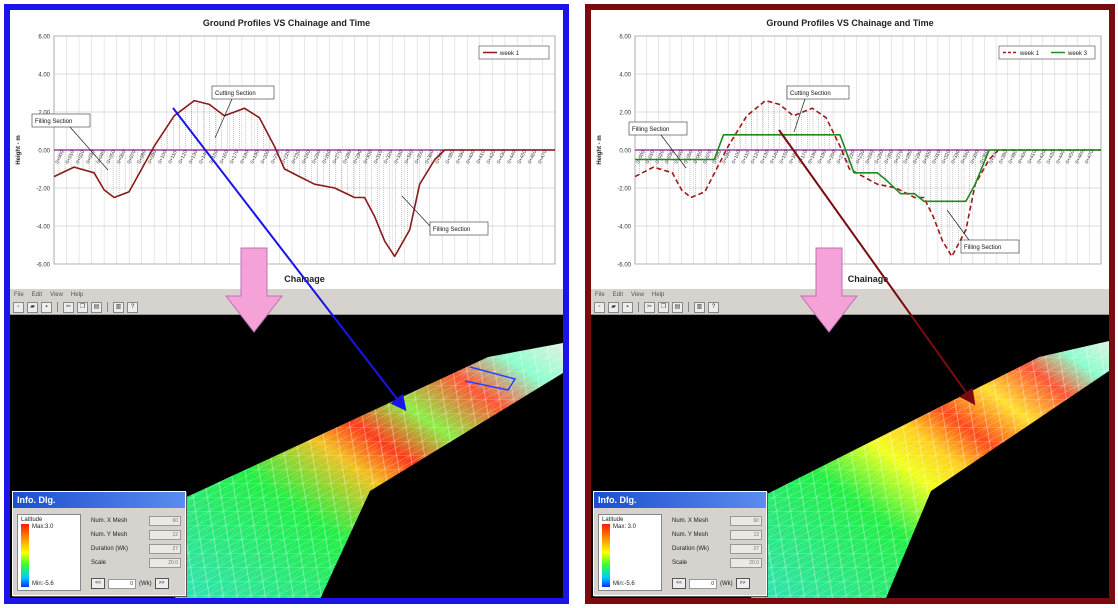 Image resolution: width=1118 pixels, height=608 pixels. Describe the element at coordinates (850, 294) in the screenshot. I see `menu-bar: File Edit View Help` at that location.